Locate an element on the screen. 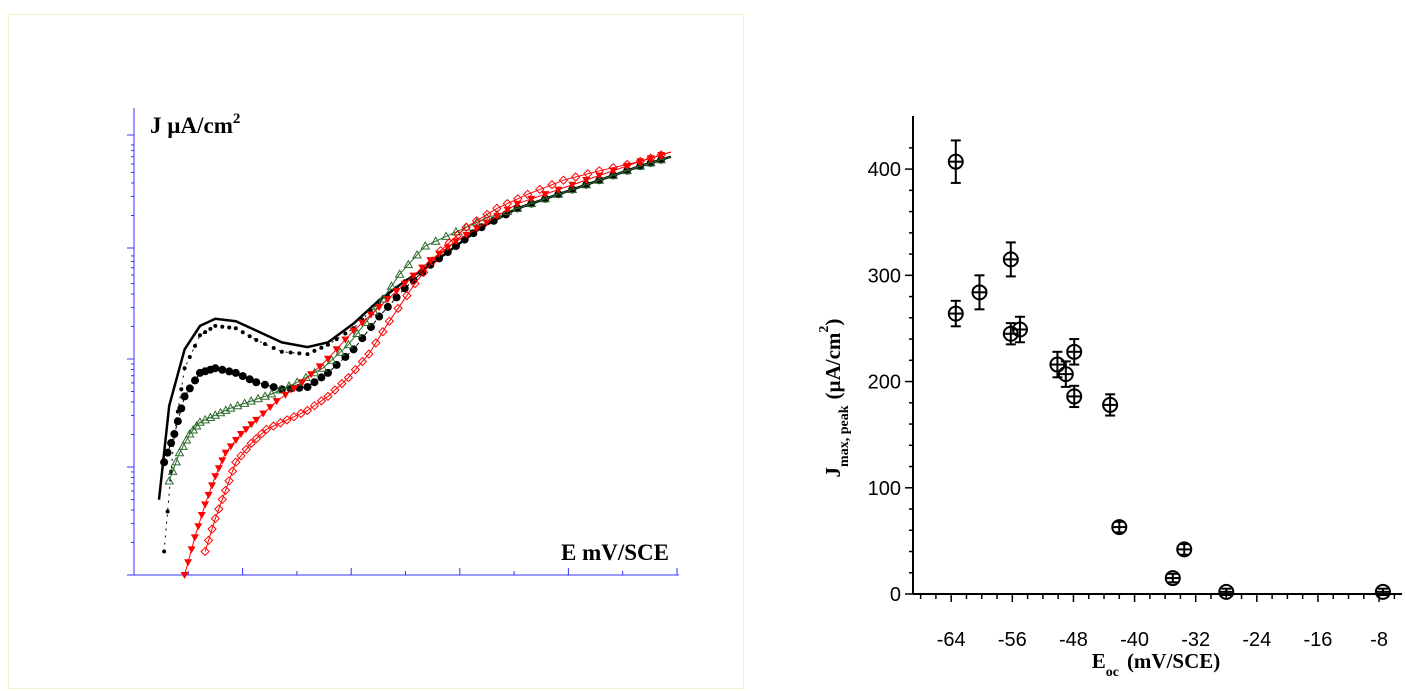 This screenshot has width=1406, height=691. right-y-tick-label: 400 is located at coordinates (884, 170).